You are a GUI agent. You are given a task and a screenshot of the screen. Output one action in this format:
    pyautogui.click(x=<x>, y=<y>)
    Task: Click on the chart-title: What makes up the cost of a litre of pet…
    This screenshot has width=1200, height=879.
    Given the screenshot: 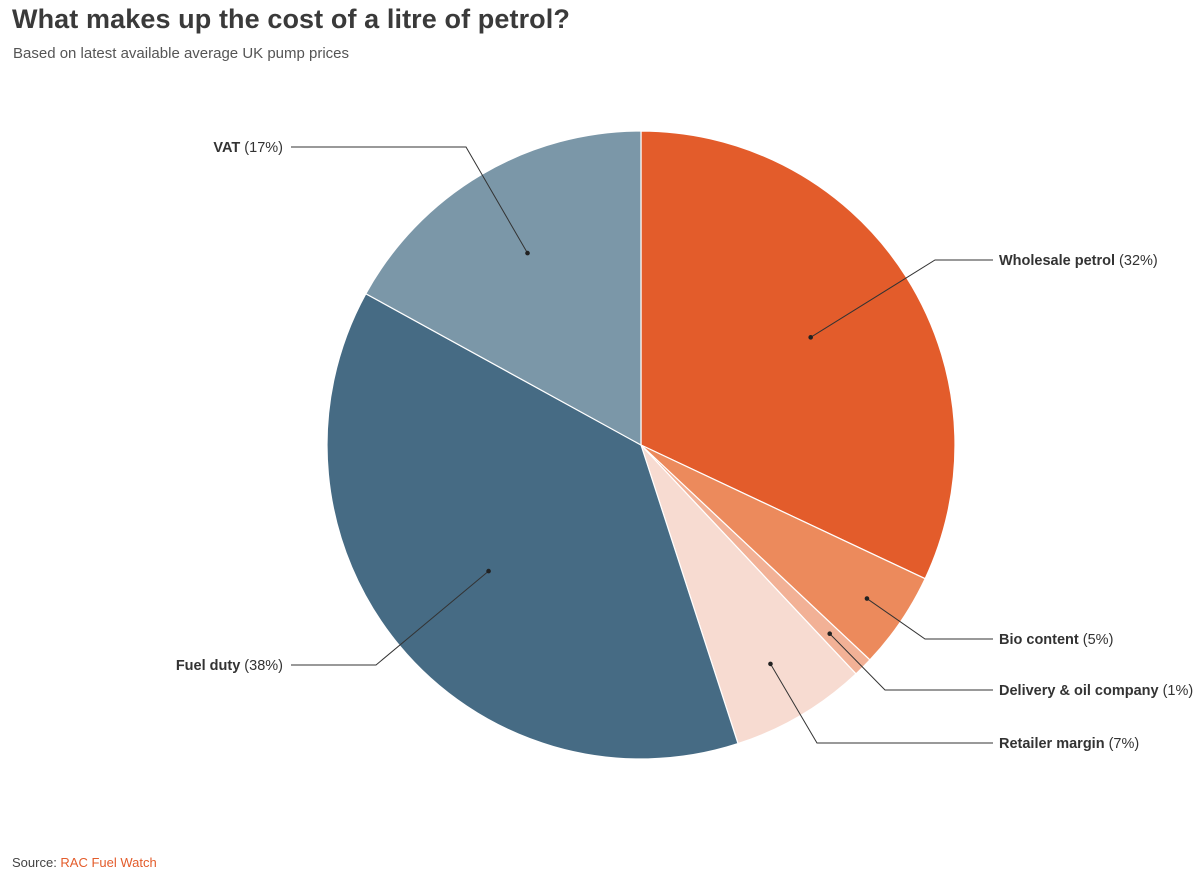 What is the action you would take?
    pyautogui.click(x=291, y=19)
    